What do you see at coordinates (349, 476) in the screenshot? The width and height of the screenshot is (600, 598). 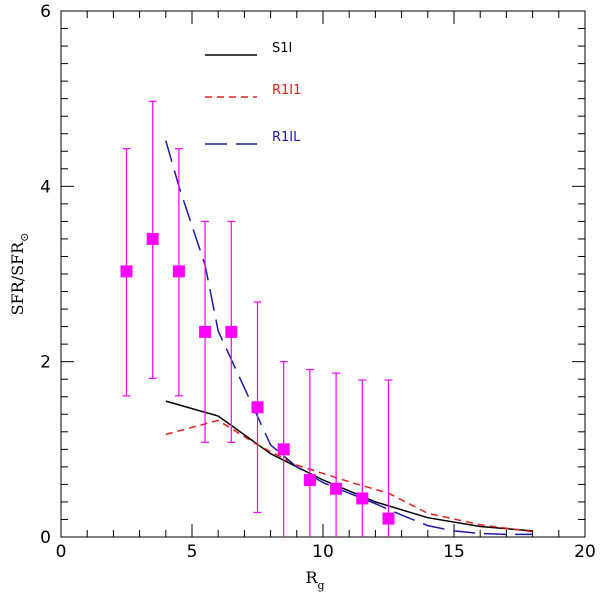 I see `series-line-r1i1` at bounding box center [349, 476].